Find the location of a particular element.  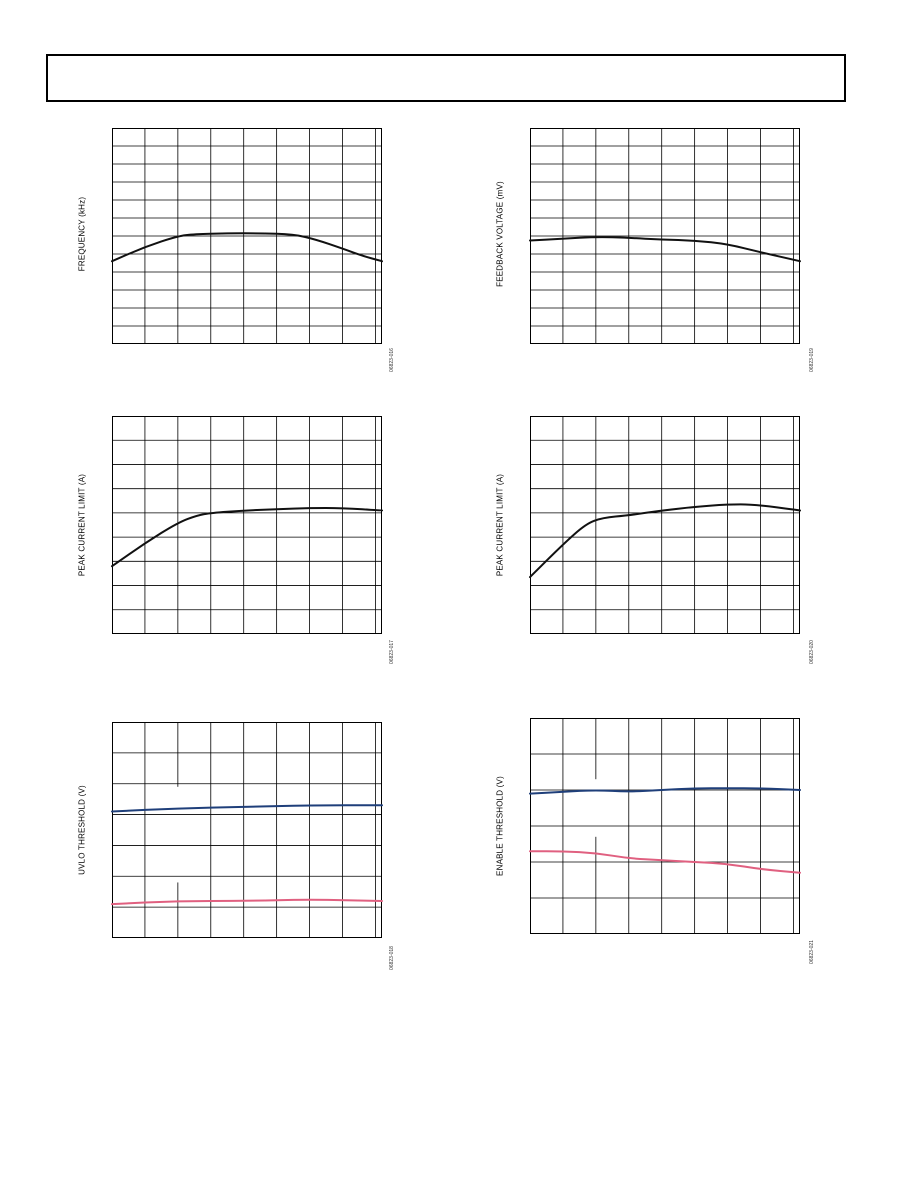

feedback-voltage-figure-code: 06823-019 is located at coordinates (812, 360).